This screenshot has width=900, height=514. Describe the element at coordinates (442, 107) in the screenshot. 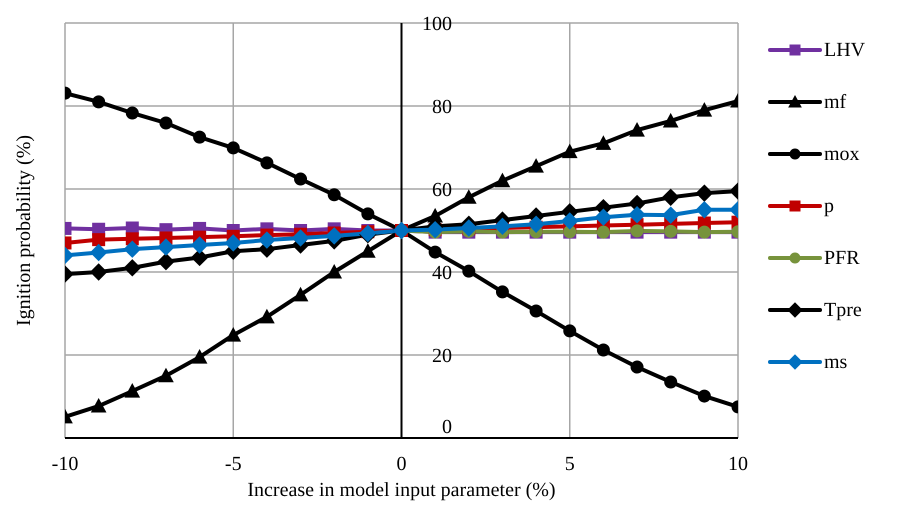

I see `y-tick-label: 80` at that location.